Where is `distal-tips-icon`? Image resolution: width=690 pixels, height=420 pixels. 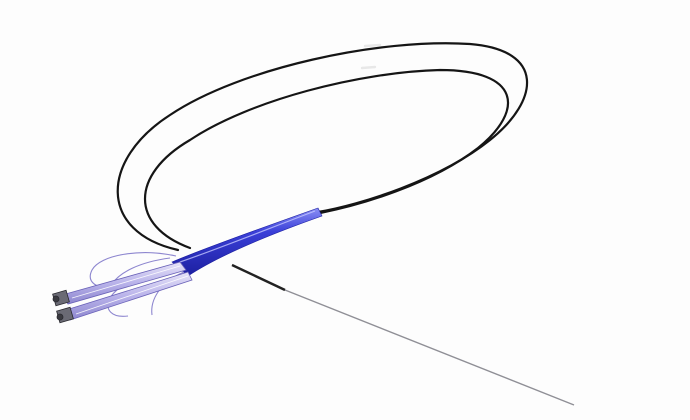
distal-tips-icon is located at coordinates (63, 306).